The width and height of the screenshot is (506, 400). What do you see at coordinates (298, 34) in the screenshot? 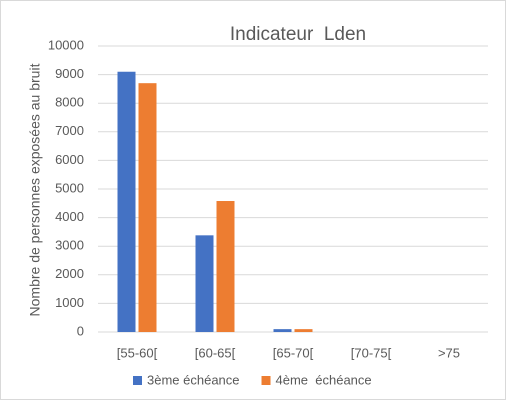
I see `chart-title: Indicateur Lden` at bounding box center [298, 34].